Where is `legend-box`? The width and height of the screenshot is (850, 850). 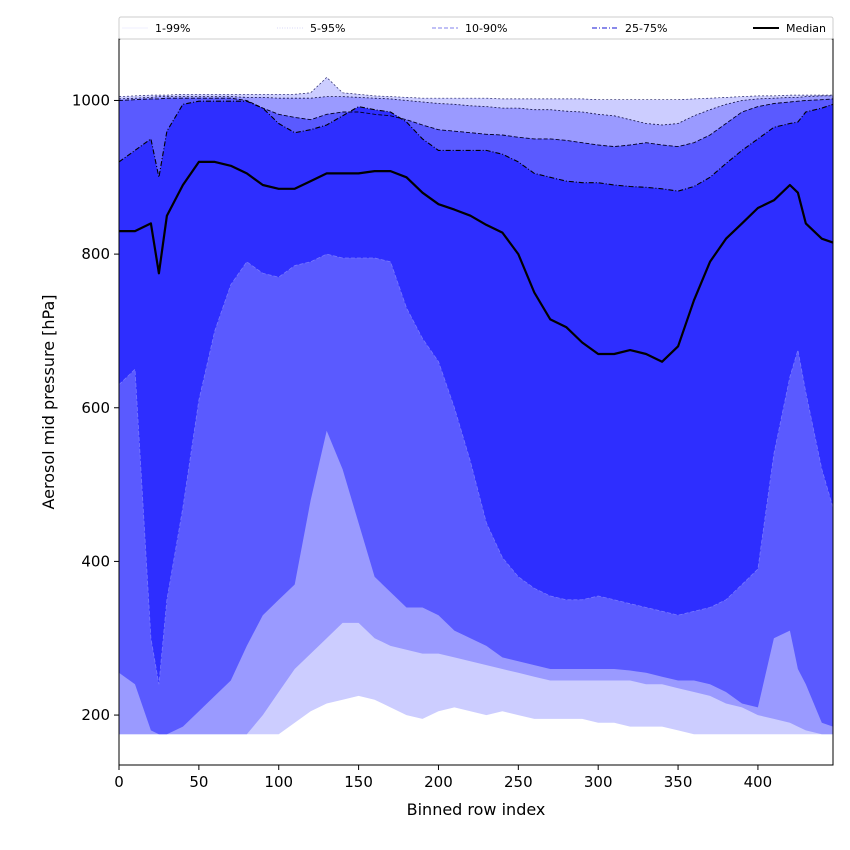 legend-box is located at coordinates (476, 28).